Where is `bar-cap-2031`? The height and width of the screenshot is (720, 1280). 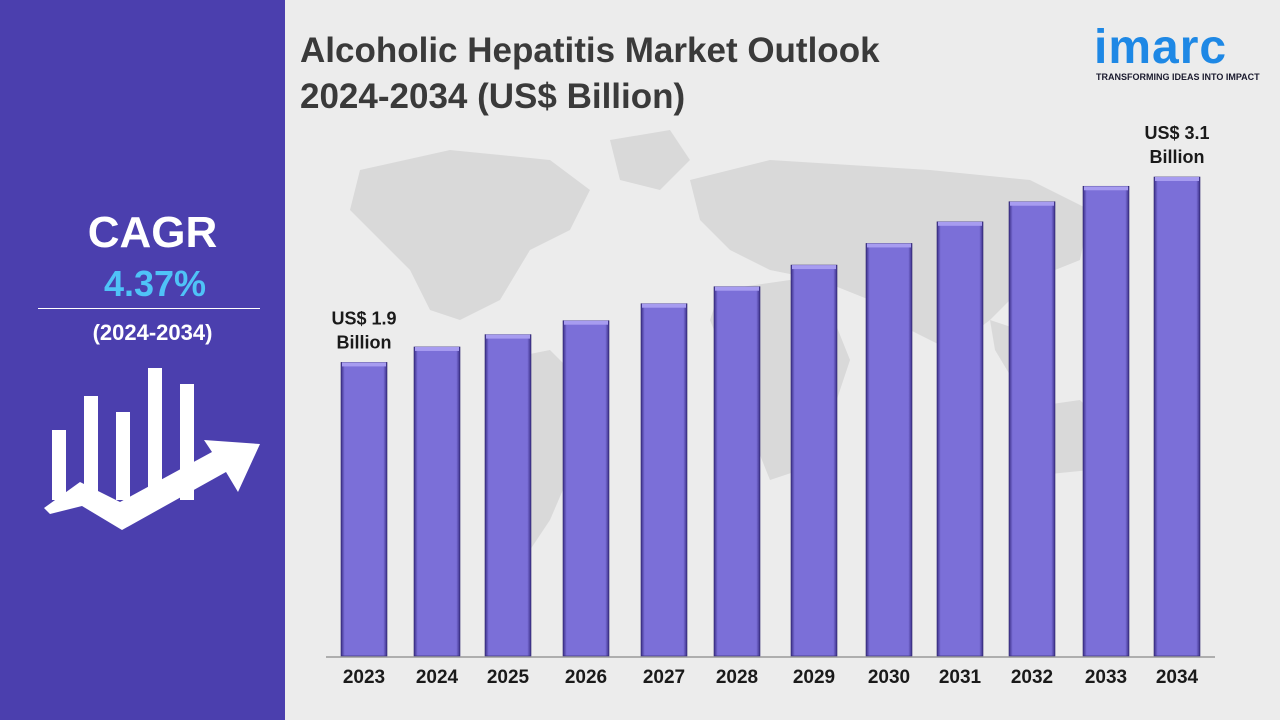 bar-cap-2031 is located at coordinates (960, 223).